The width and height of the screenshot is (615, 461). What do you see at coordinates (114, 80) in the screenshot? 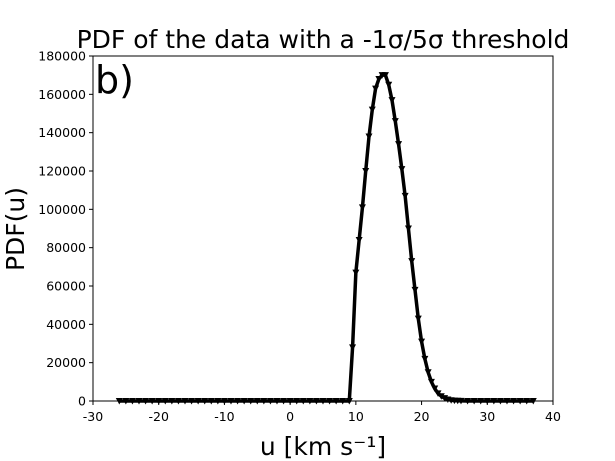
I see `annotation: b)` at bounding box center [114, 80].